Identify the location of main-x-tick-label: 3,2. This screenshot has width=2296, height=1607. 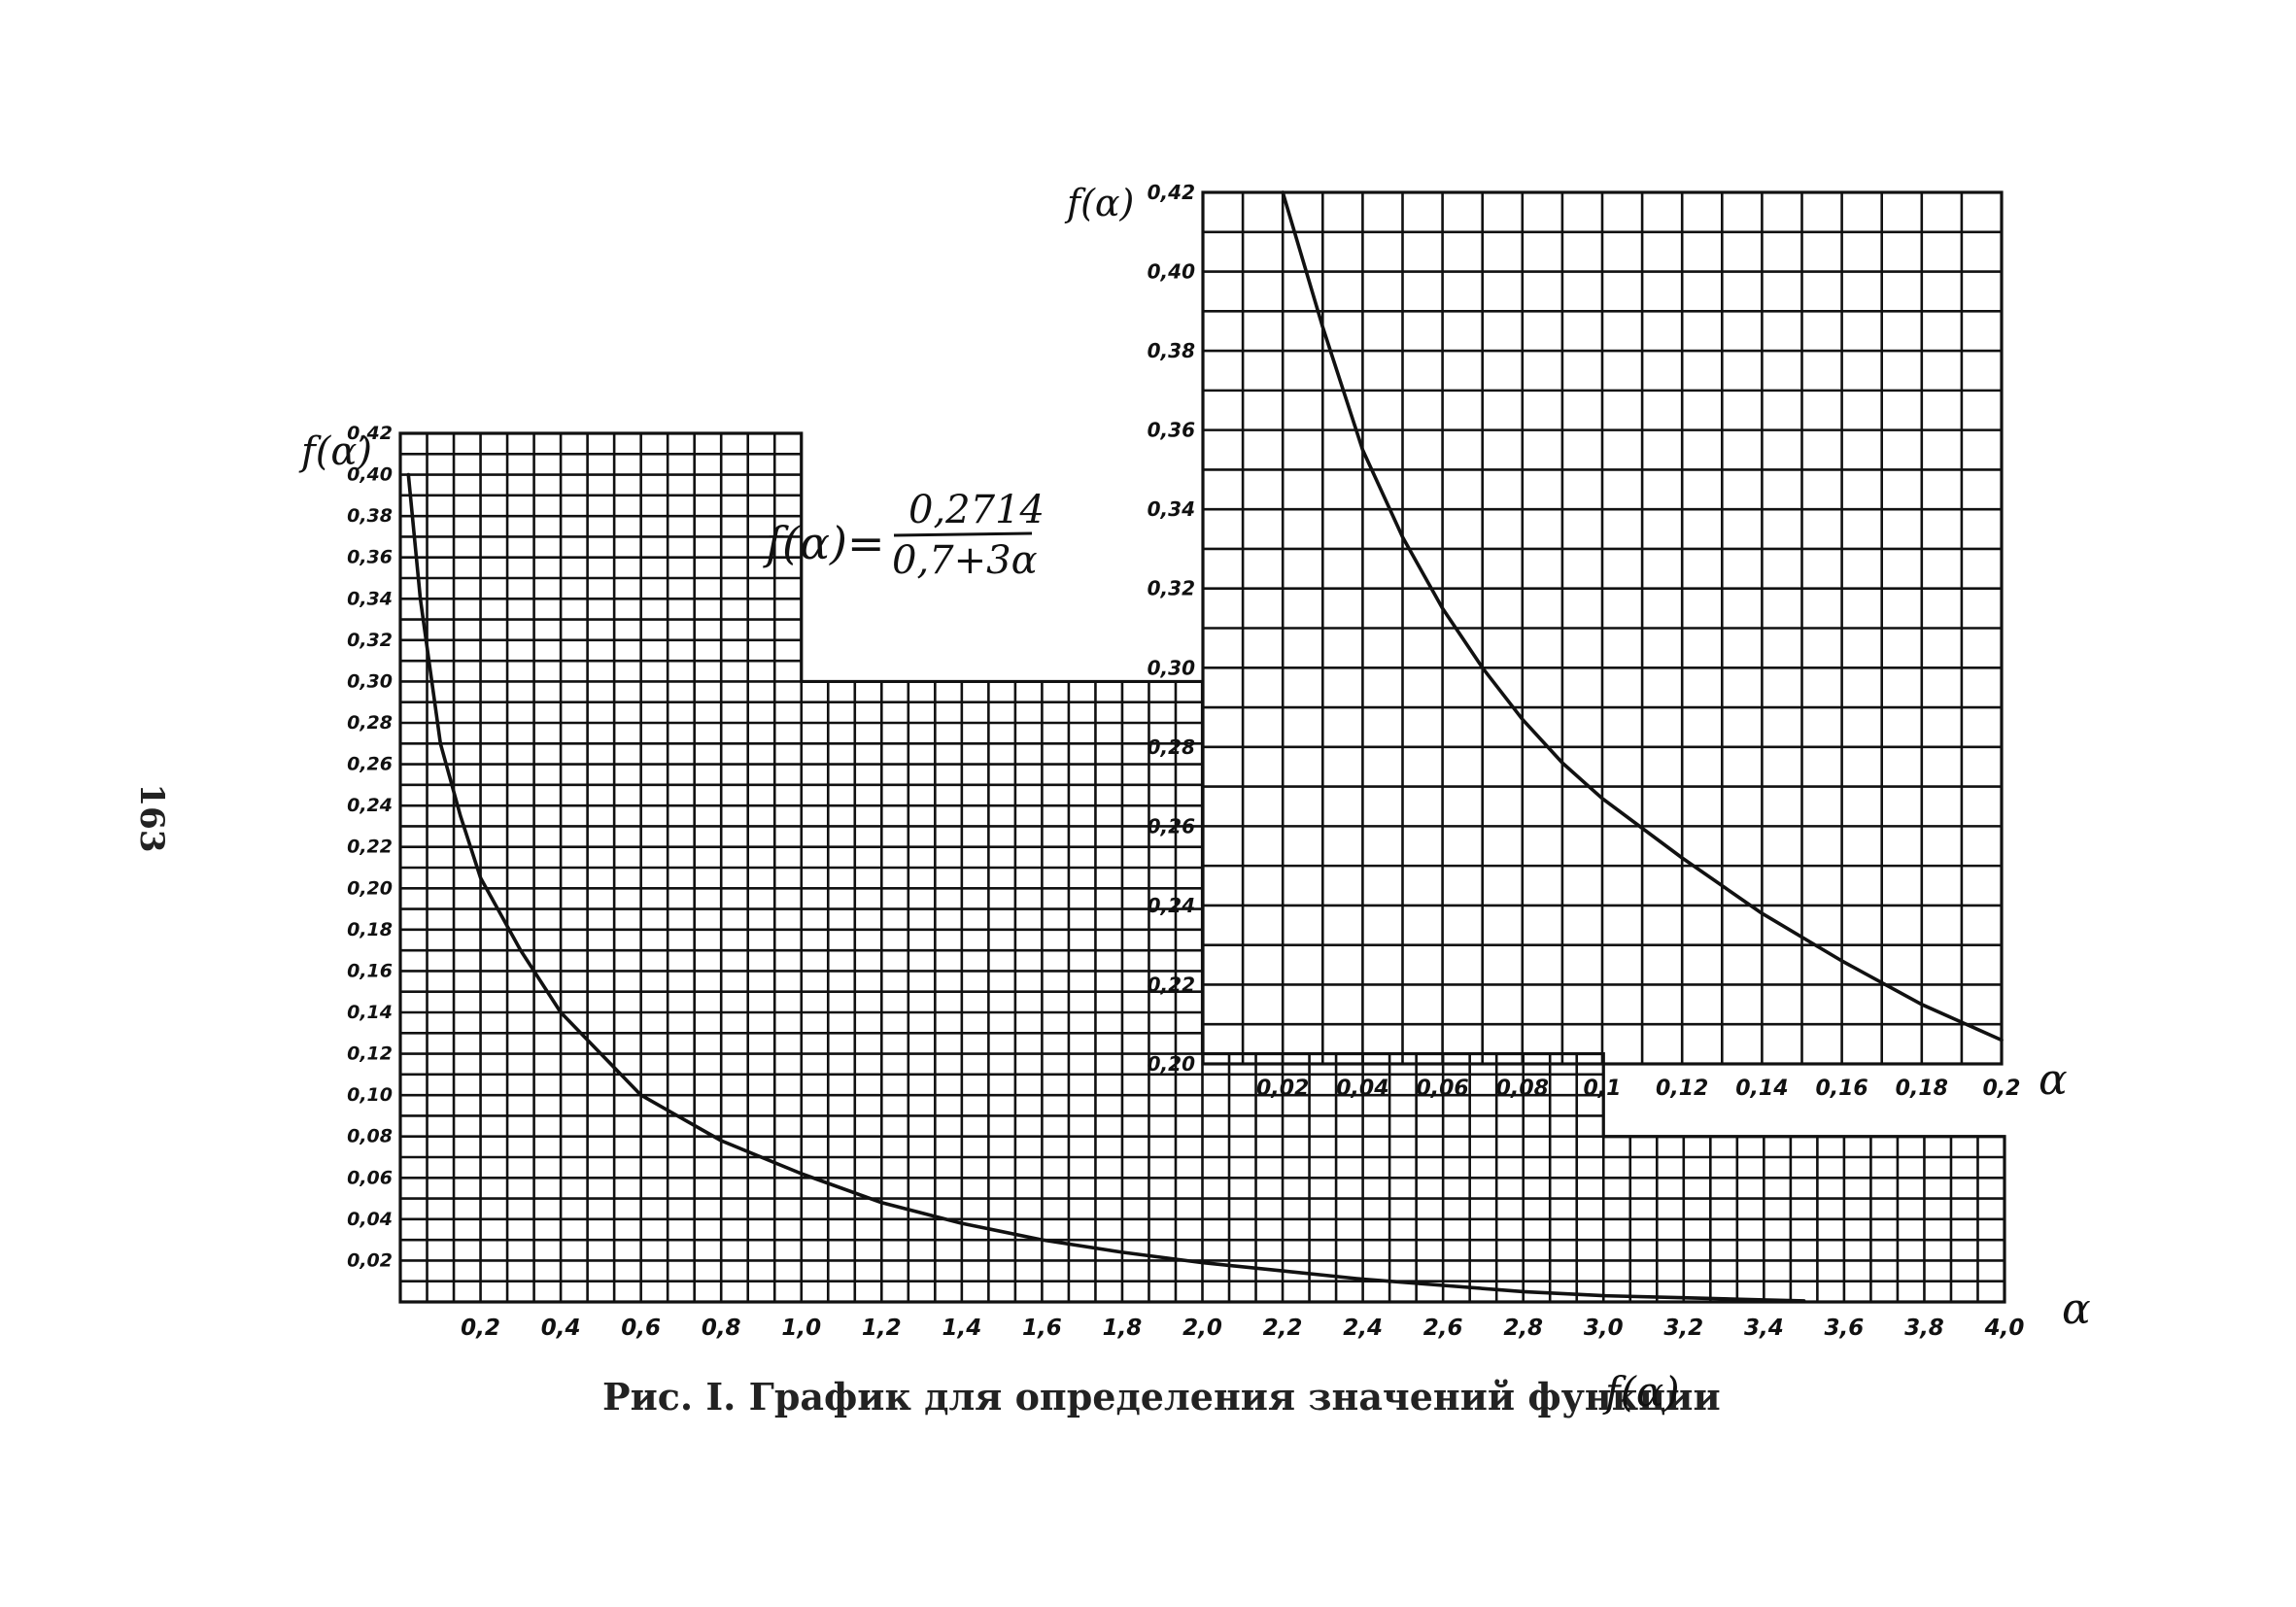
(1683, 1328).